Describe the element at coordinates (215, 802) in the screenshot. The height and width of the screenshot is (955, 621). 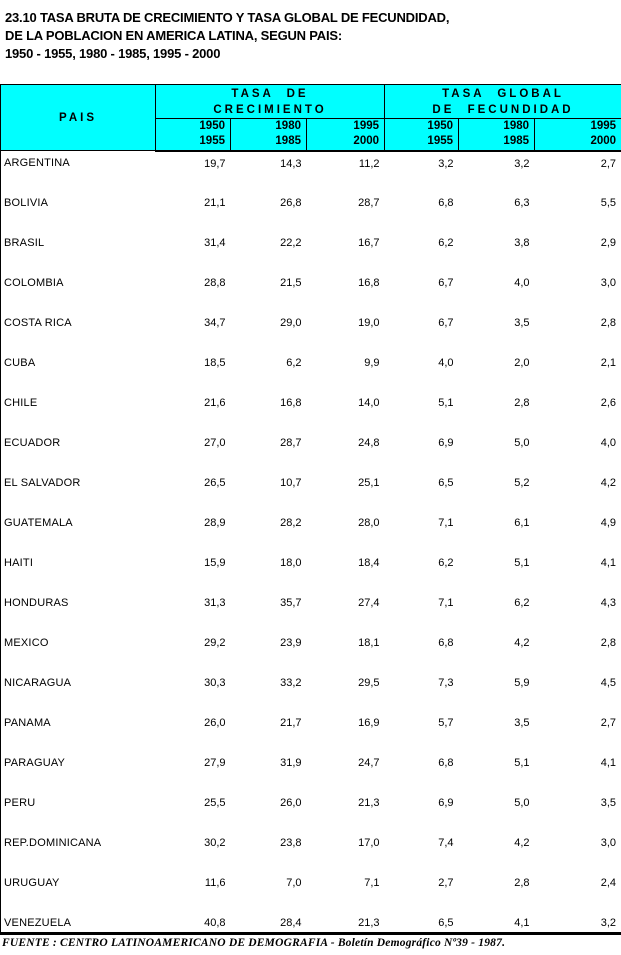
I see `value-cell: 25,5` at that location.